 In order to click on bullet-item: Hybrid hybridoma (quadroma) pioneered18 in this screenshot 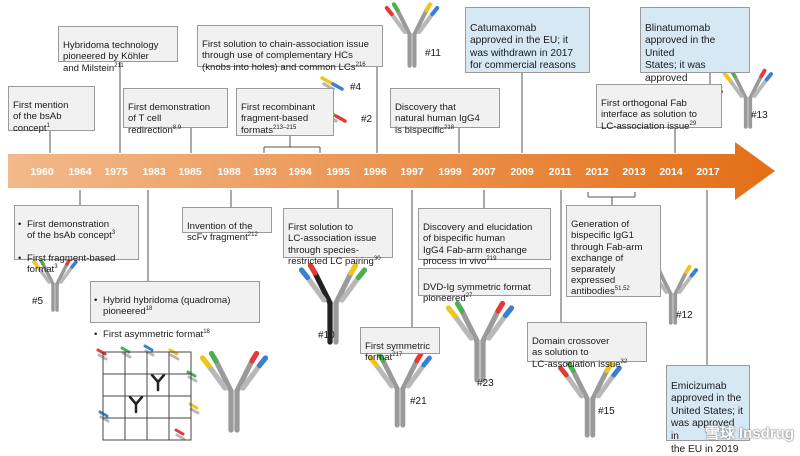, I will do `click(174, 306)`.